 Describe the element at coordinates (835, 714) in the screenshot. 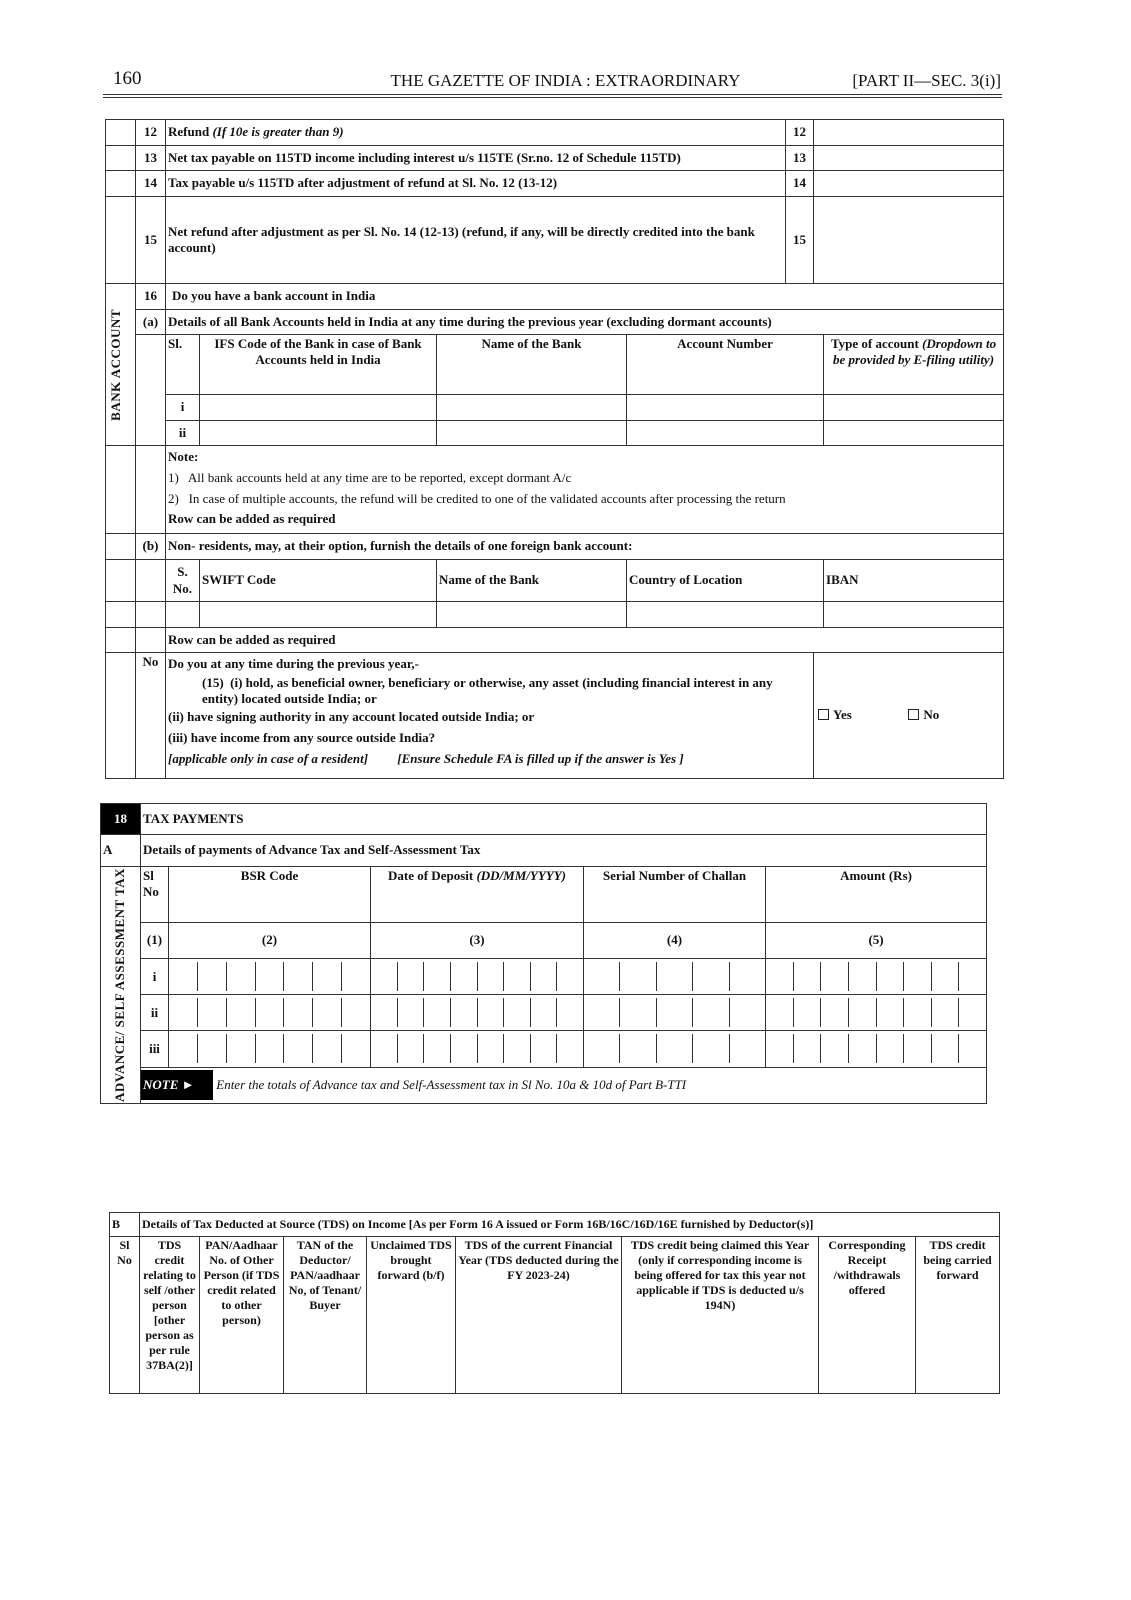

I see `yes-checkbox: Yes` at that location.